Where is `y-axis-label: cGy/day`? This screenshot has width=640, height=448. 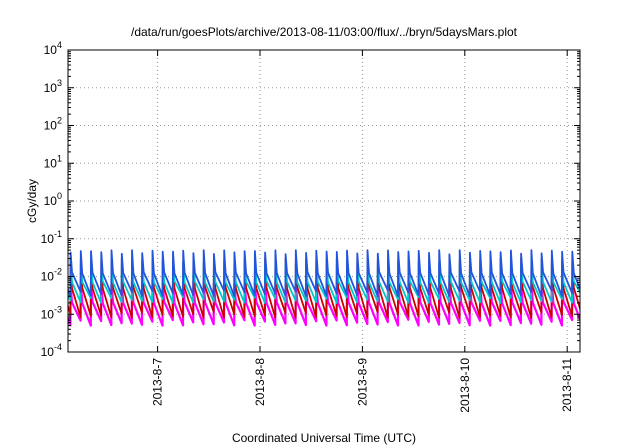 y-axis-label: cGy/day is located at coordinates (32, 201).